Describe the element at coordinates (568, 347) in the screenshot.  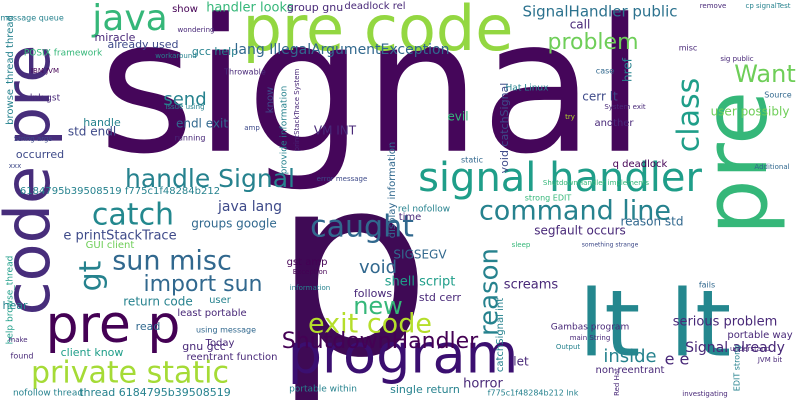
I see `word: Output` at that location.